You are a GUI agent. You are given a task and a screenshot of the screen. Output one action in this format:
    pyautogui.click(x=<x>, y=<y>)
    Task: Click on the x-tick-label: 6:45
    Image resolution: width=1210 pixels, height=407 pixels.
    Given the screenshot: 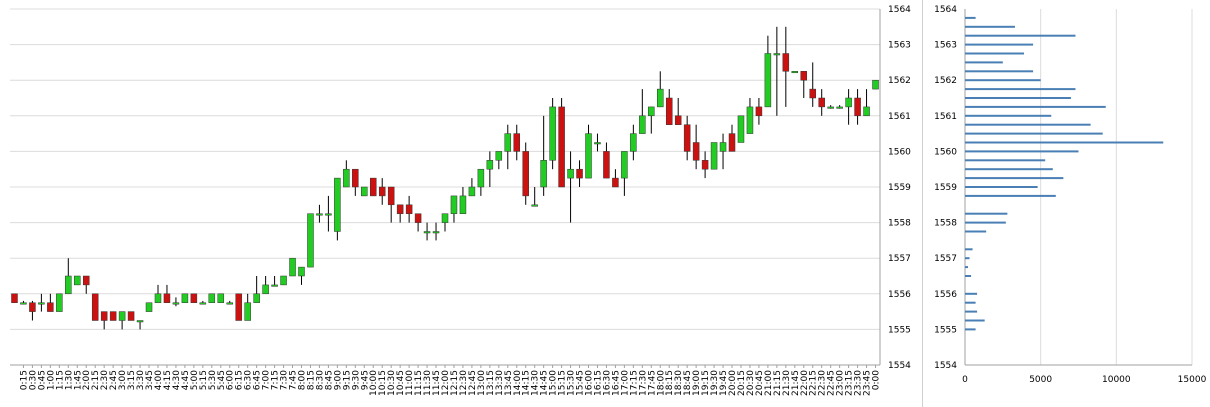 What is the action you would take?
    pyautogui.click(x=258, y=380)
    